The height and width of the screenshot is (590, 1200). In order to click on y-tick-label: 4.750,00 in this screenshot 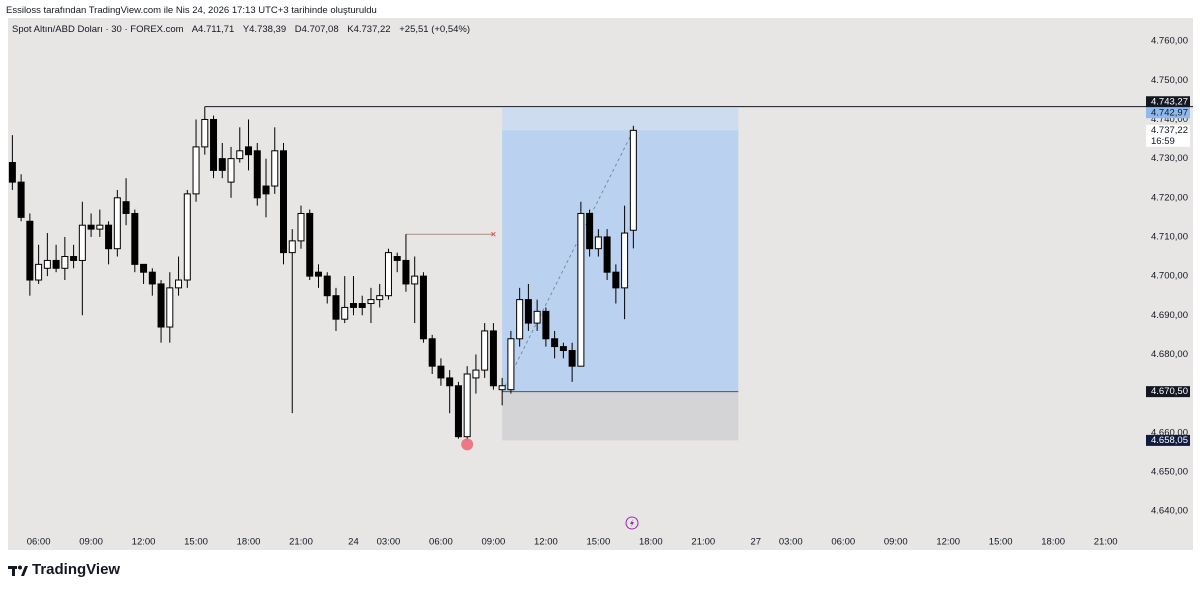, I will do `click(1169, 80)`.